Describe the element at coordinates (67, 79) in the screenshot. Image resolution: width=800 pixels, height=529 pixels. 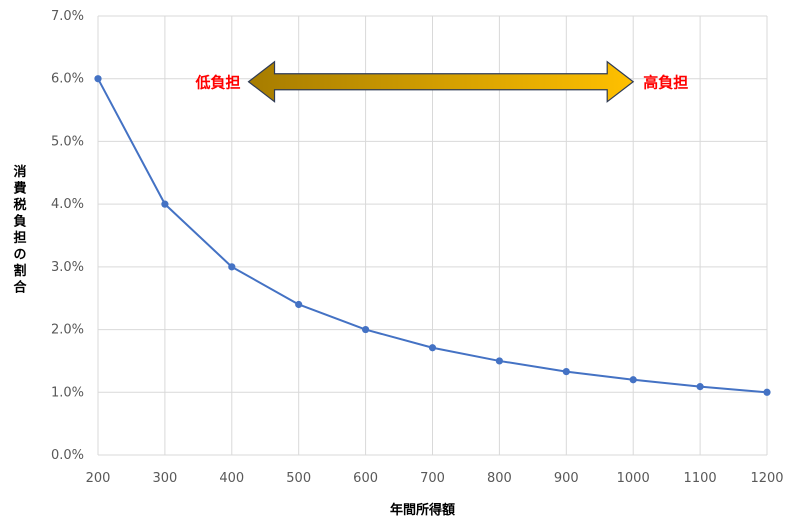
I see `y-tick-label: 6.0%` at that location.